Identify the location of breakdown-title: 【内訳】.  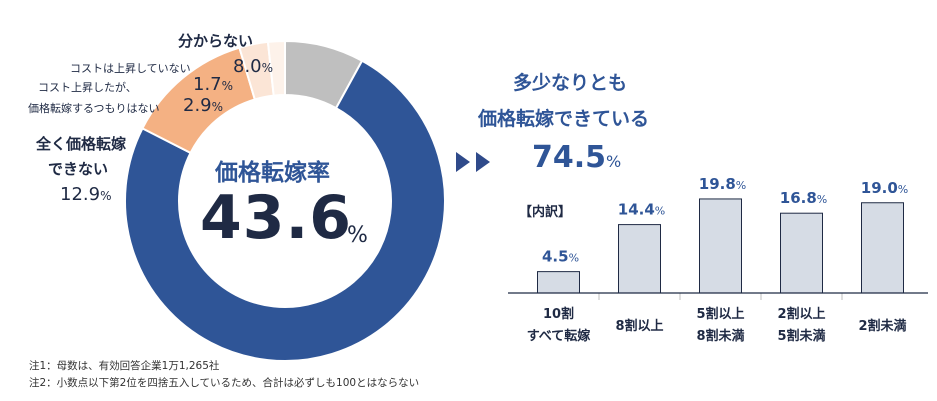
(545, 212).